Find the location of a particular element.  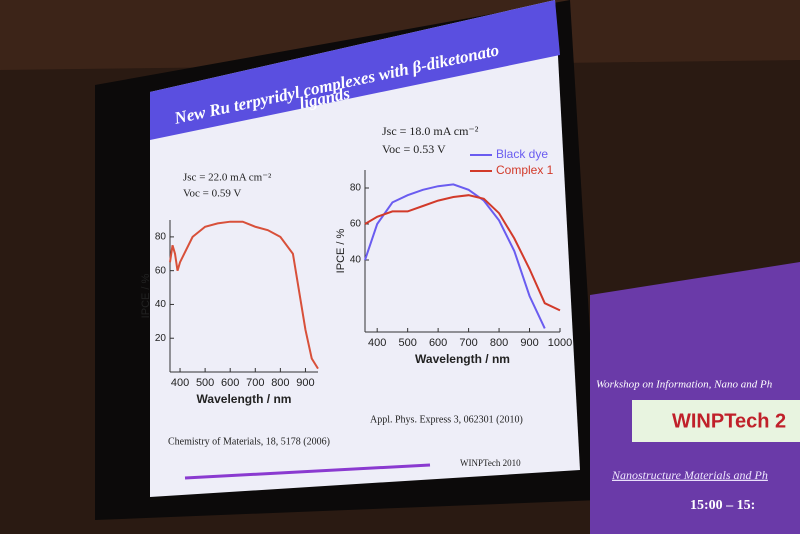

footer: WINPTech 2010 is located at coordinates (490, 463).